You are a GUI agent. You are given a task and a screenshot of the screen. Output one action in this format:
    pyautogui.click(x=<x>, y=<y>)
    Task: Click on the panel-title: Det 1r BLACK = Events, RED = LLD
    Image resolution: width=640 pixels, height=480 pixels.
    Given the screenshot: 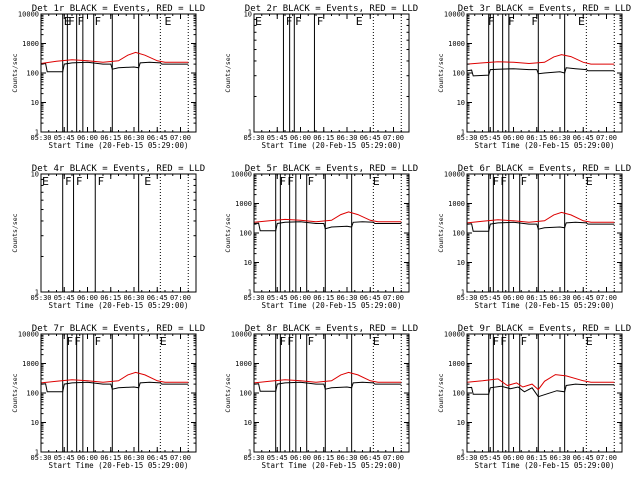 What is the action you would take?
    pyautogui.click(x=118, y=9)
    